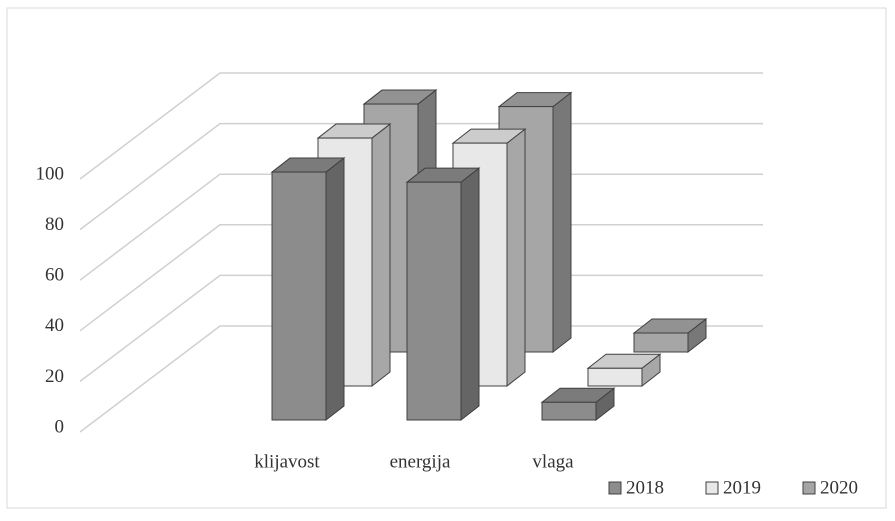 The width and height of the screenshot is (895, 521). What do you see at coordinates (54, 325) in the screenshot?
I see `y-tick-label: 40` at bounding box center [54, 325].